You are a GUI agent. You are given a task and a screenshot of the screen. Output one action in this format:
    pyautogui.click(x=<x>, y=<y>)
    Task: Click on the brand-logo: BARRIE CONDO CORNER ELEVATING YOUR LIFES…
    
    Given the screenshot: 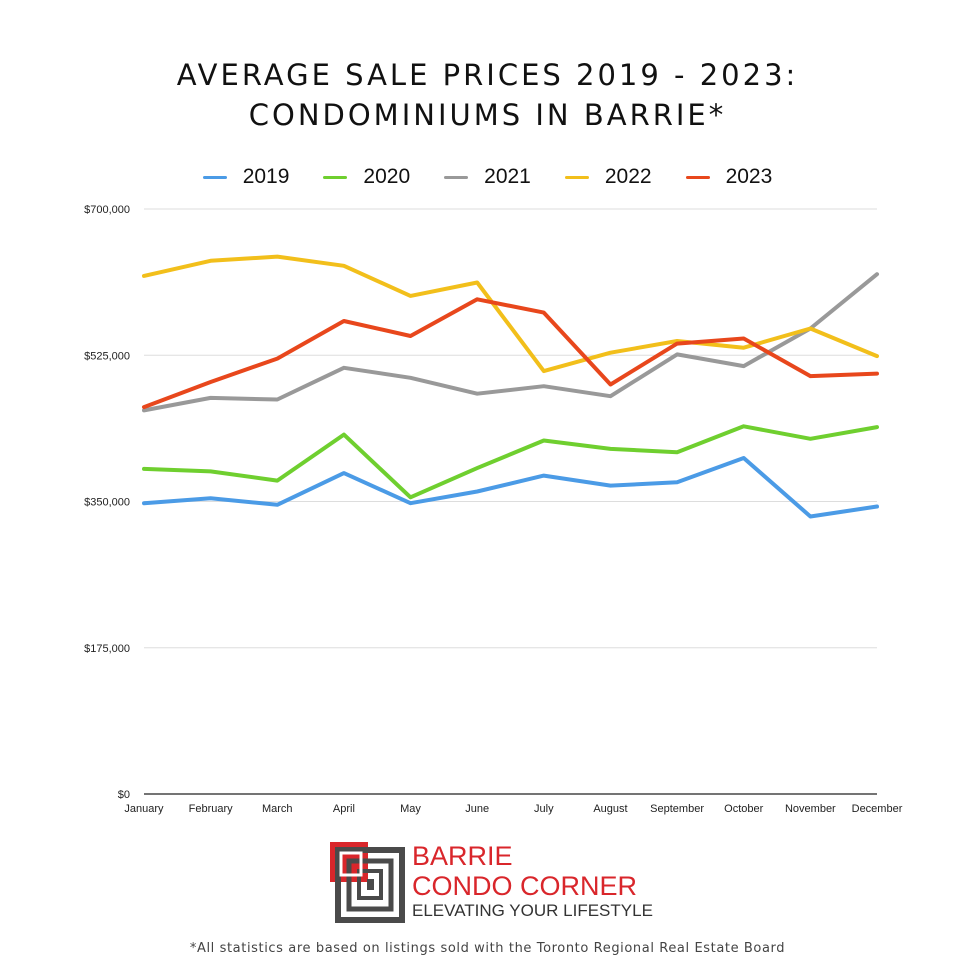 What is the action you would take?
    pyautogui.click(x=498, y=882)
    